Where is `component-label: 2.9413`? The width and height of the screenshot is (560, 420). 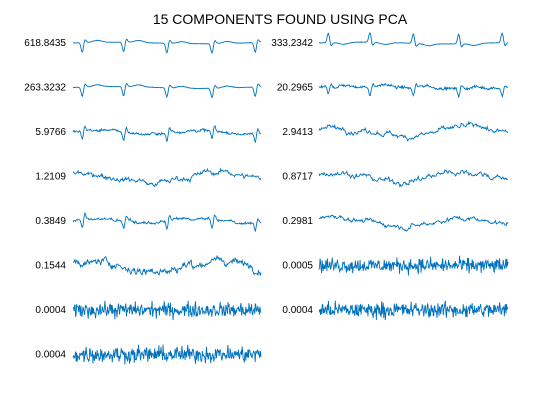 component-label: 2.9413 is located at coordinates (297, 132).